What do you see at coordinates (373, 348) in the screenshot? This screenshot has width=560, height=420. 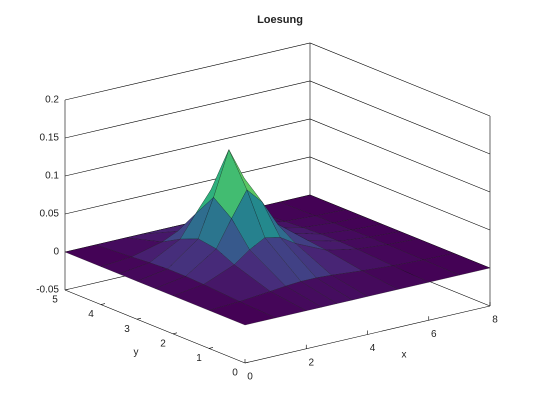 I see `x-tick-label: 4` at bounding box center [373, 348].